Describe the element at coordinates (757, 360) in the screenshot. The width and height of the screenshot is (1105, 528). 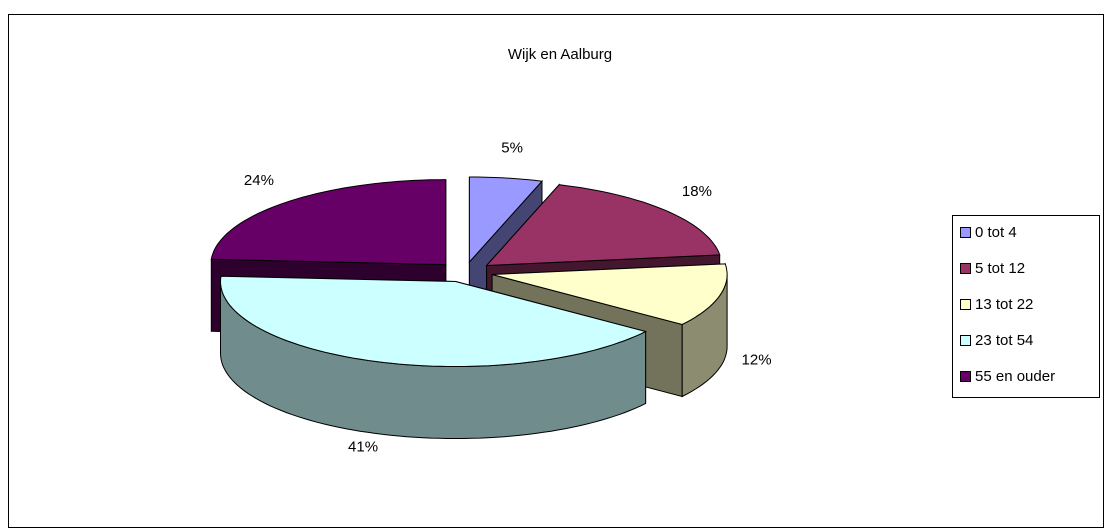
I see `data-label: 12%` at that location.